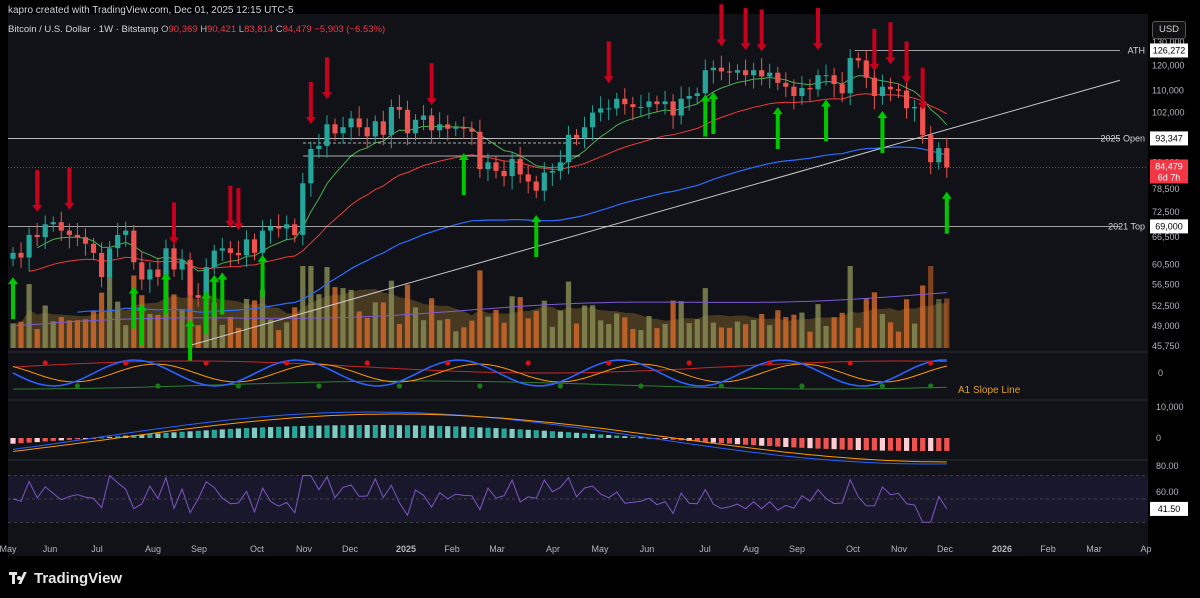 This screenshot has width=1200, height=598. What do you see at coordinates (350, 29) in the screenshot?
I see `change-value: −5,903 (−6.53%)` at bounding box center [350, 29].